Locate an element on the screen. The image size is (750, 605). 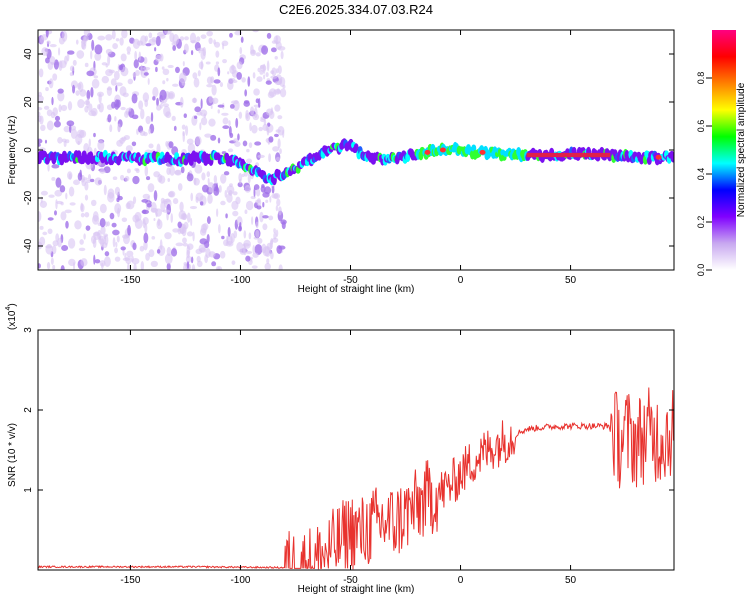
snr-x-axis-label: Height of straight line (km) is located at coordinates (356, 589).